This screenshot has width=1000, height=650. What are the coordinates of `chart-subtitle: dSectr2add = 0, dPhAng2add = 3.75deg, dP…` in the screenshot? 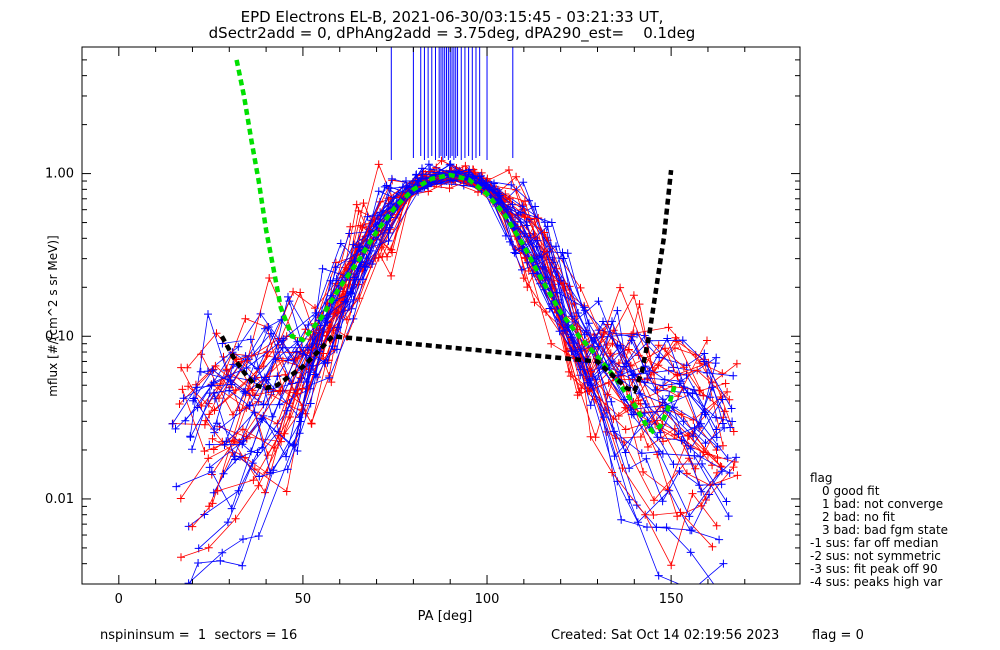 It's located at (452, 33).